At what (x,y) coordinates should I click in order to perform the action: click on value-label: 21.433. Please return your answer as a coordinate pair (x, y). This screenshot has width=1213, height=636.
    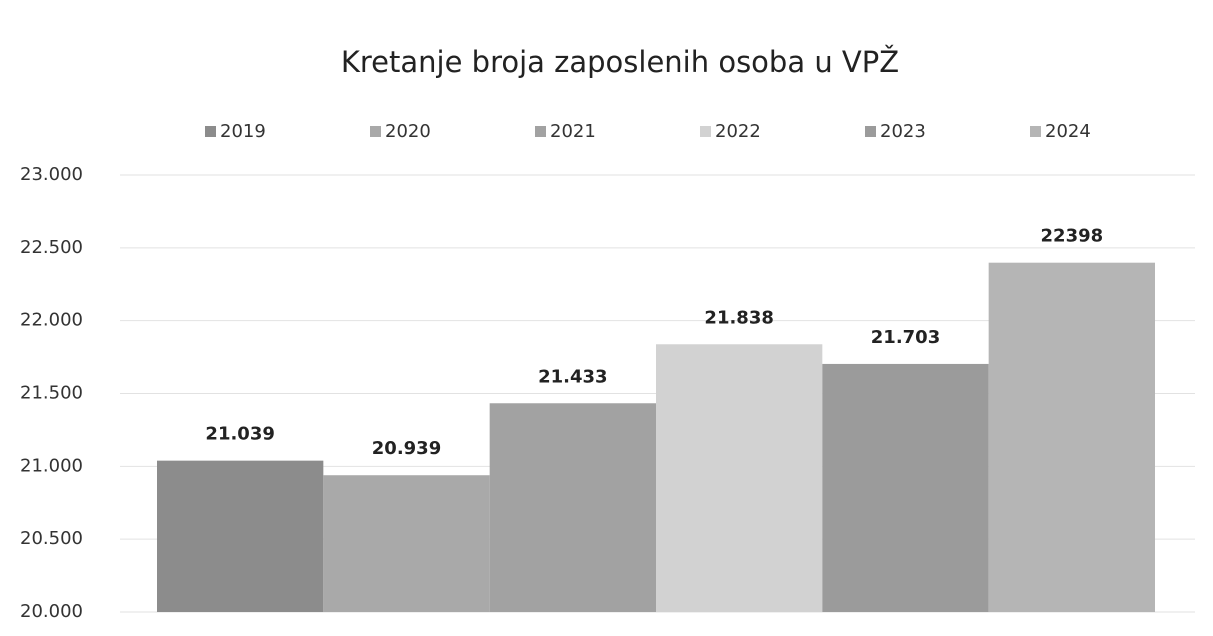
    Looking at the image, I should click on (572, 376).